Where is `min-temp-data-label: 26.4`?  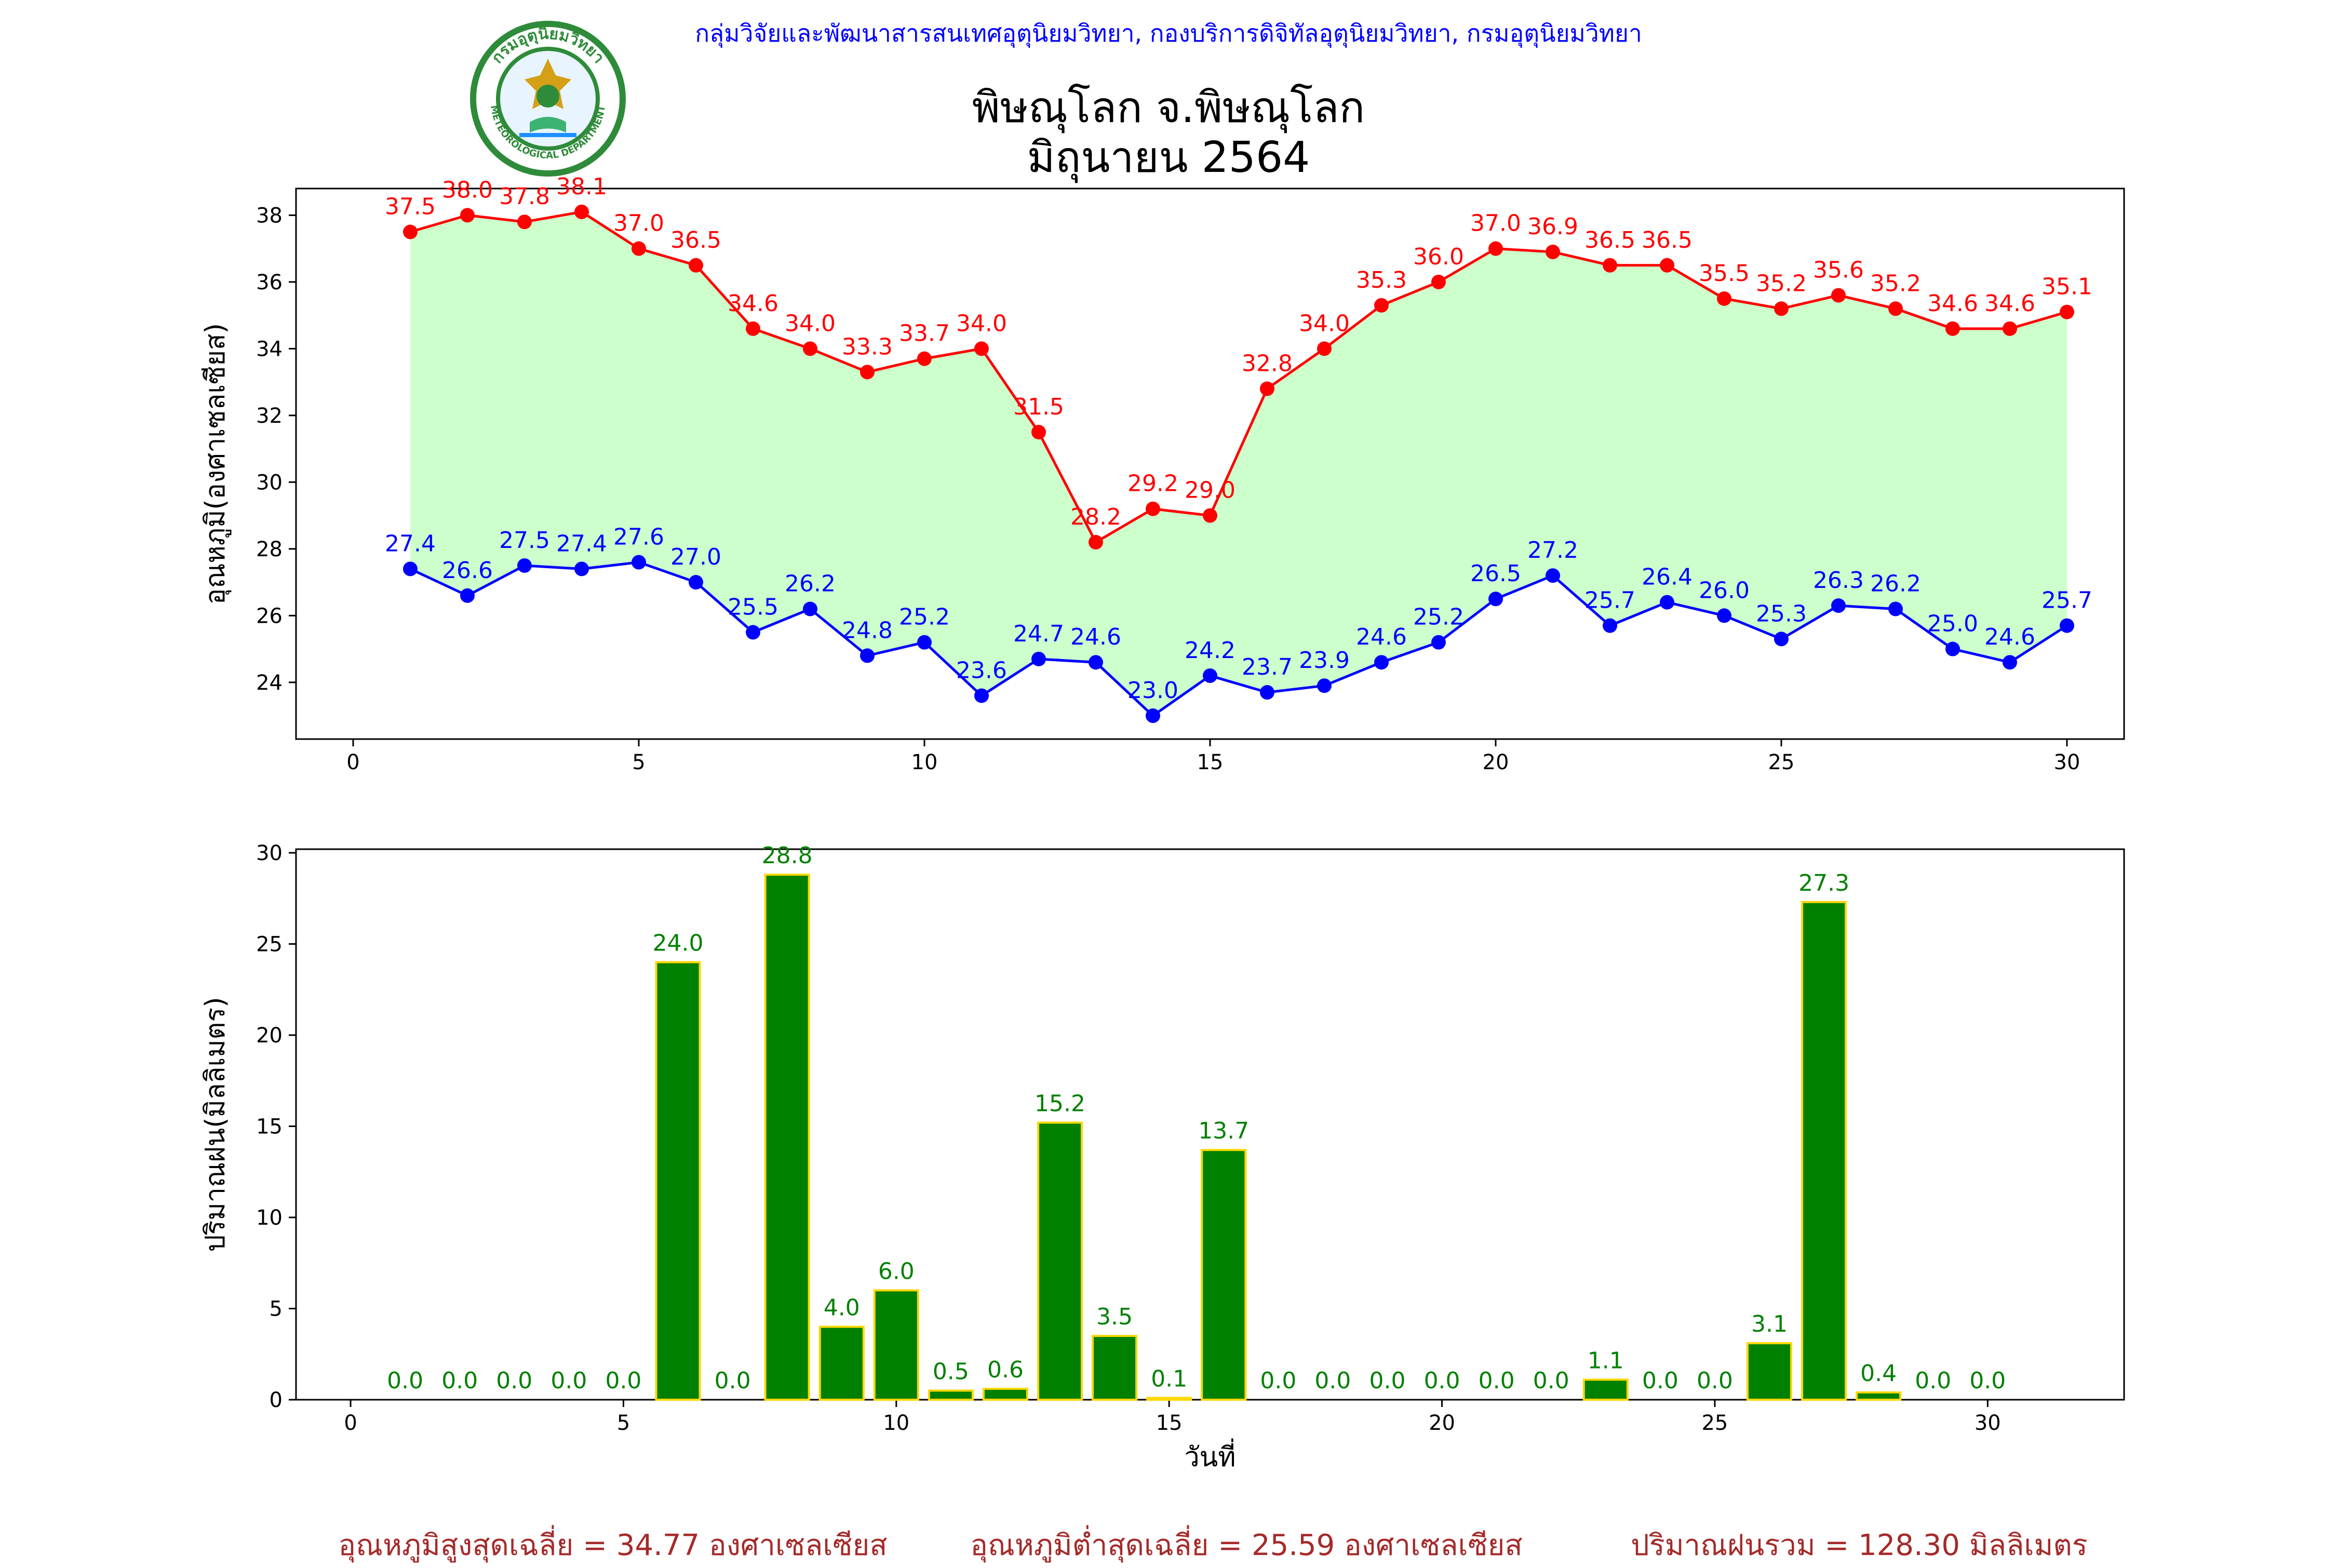
min-temp-data-label: 26.4 is located at coordinates (1667, 577).